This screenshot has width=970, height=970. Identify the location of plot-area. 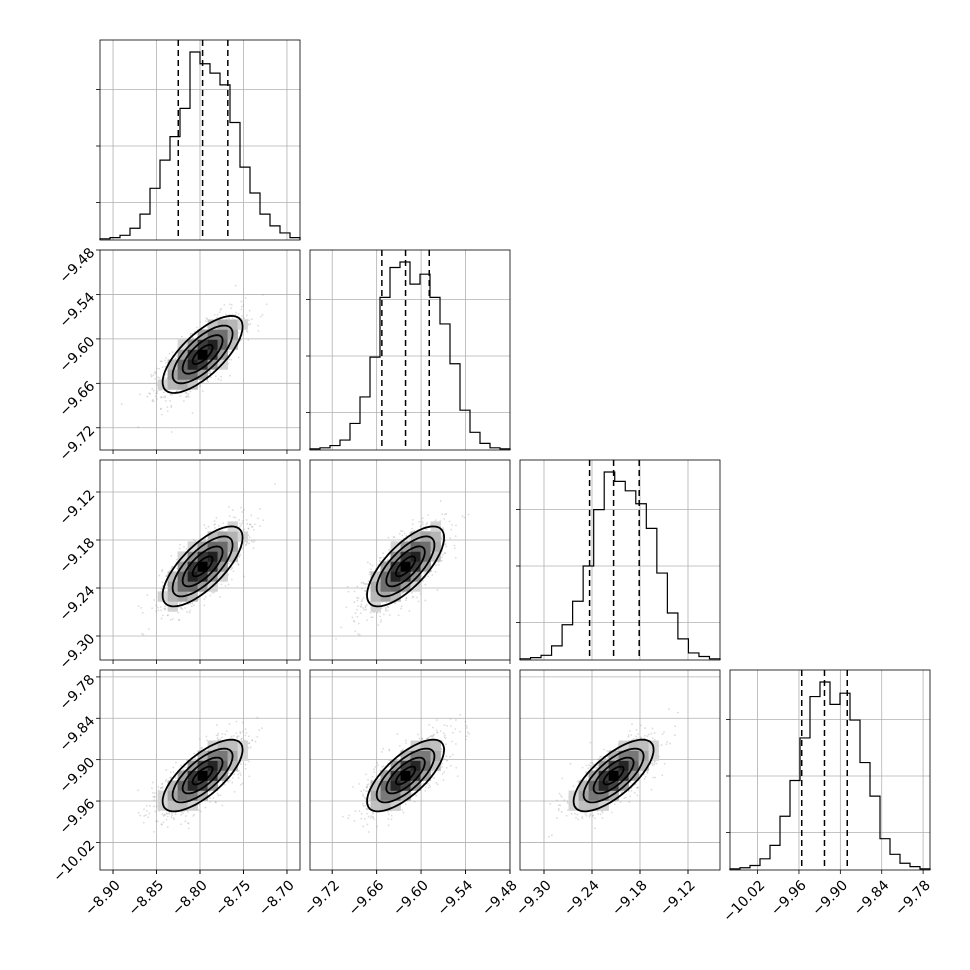
(200, 560).